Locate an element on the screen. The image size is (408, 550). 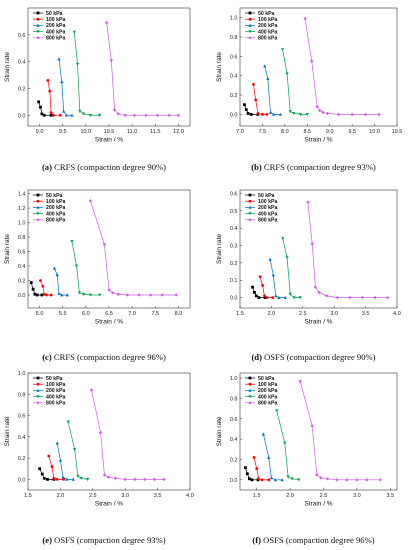
panel-caption: (f) OSFS (compaction degree 96%) is located at coordinates (313, 540).